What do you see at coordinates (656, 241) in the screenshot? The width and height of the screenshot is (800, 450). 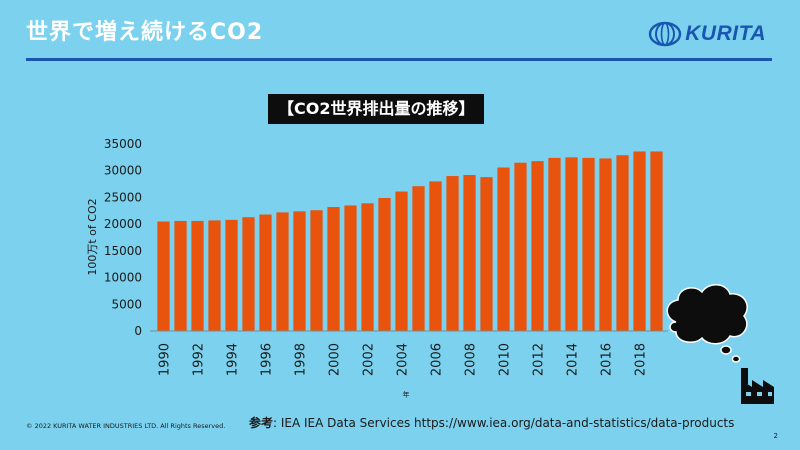 I see `bar-2019` at bounding box center [656, 241].